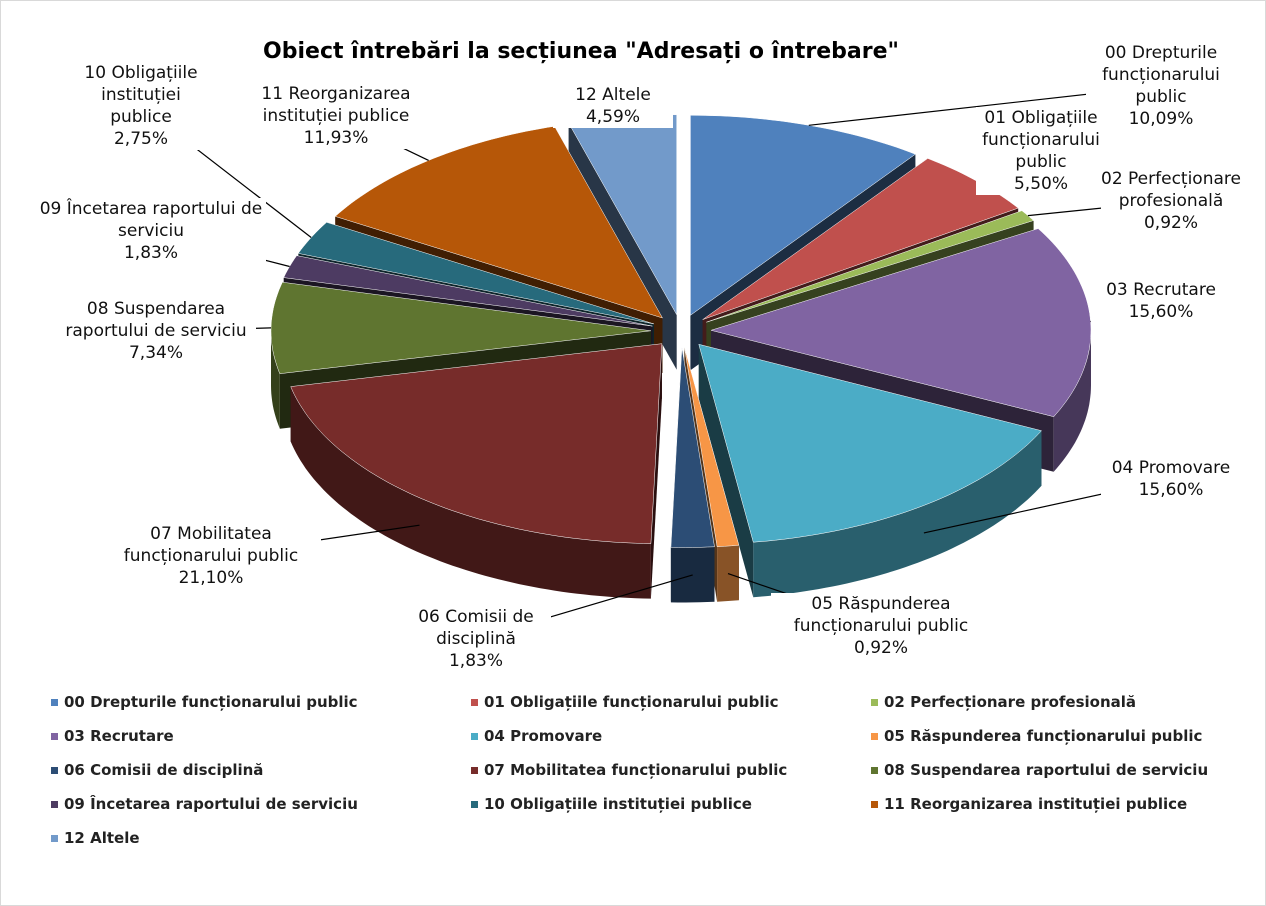 This screenshot has width=1266, height=906. I want to click on legend-label: 01 Obligațiile funcționarului public, so click(631, 702).